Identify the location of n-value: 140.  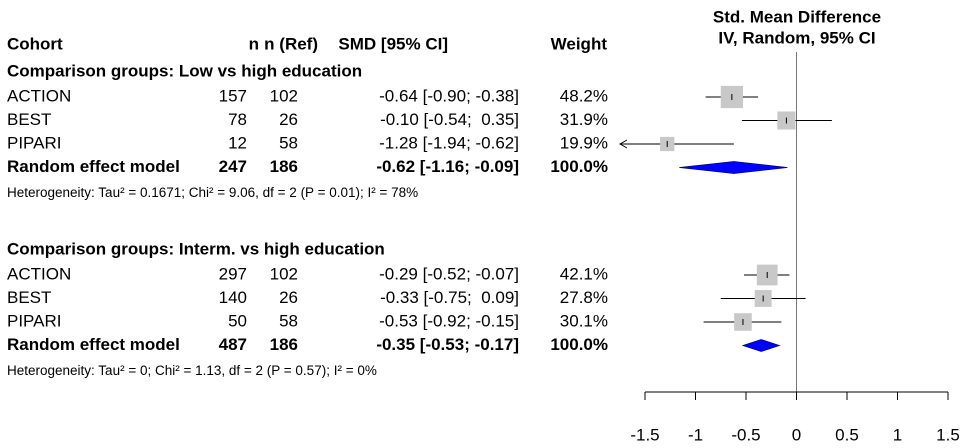
(233, 297).